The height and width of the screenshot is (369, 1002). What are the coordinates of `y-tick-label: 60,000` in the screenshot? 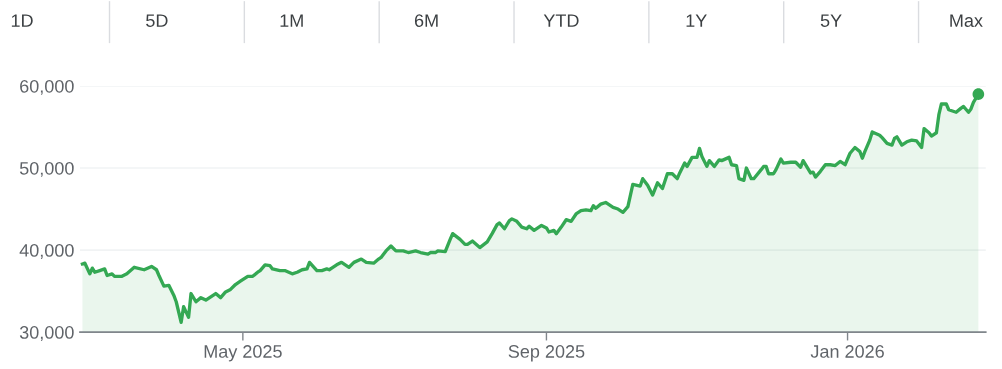 It's located at (47, 87).